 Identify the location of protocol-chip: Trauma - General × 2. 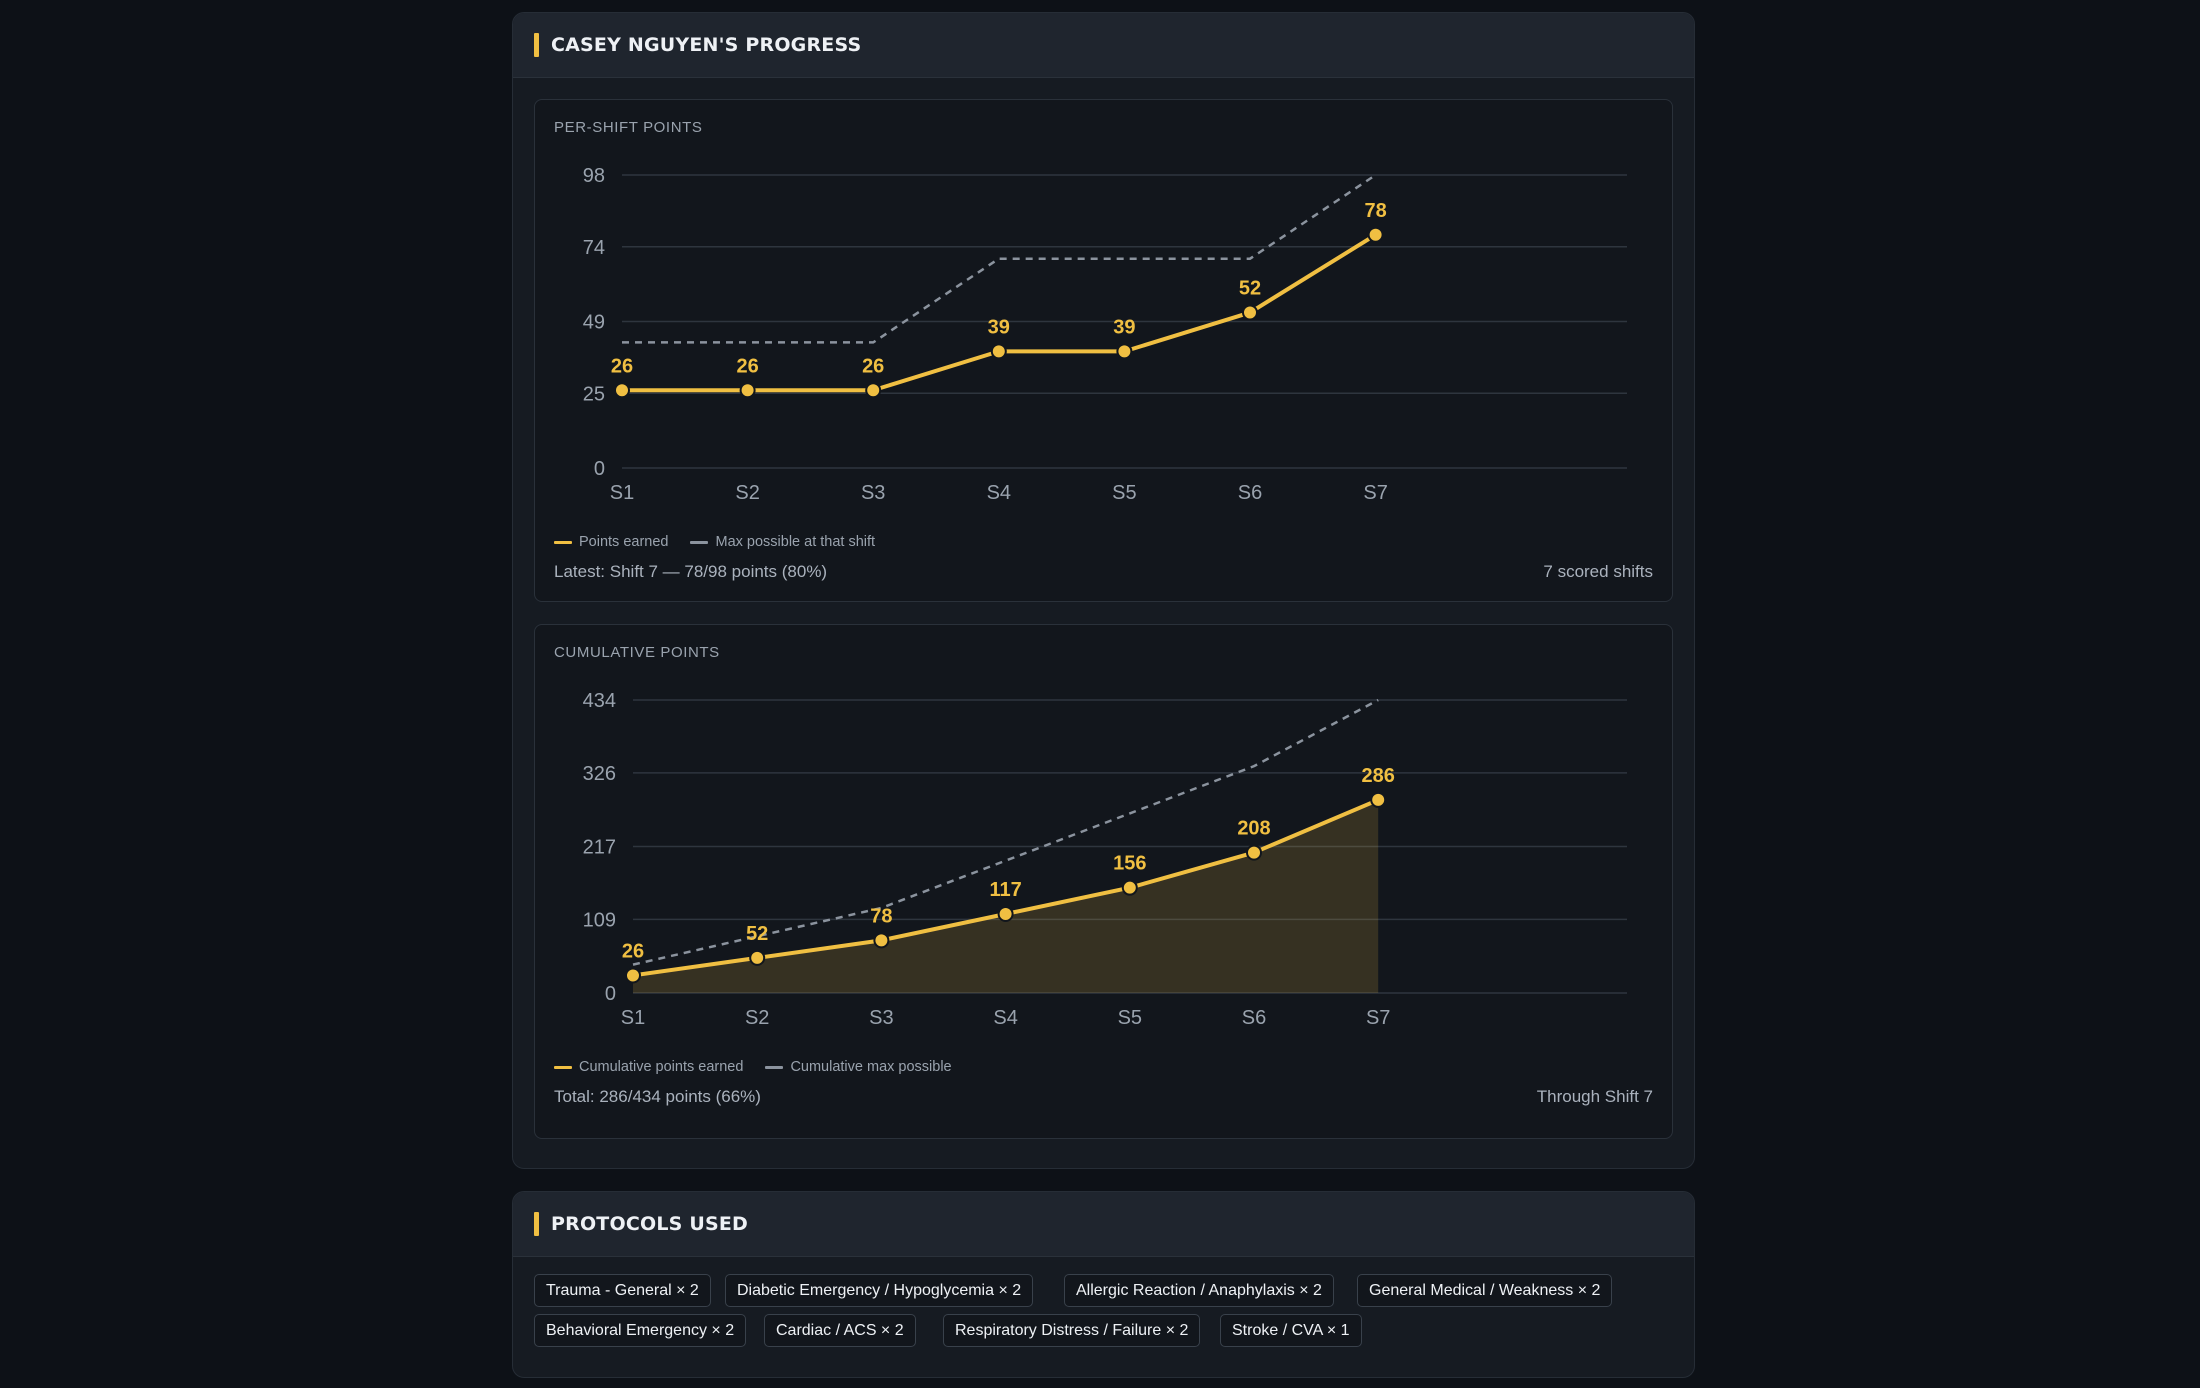
(622, 1290).